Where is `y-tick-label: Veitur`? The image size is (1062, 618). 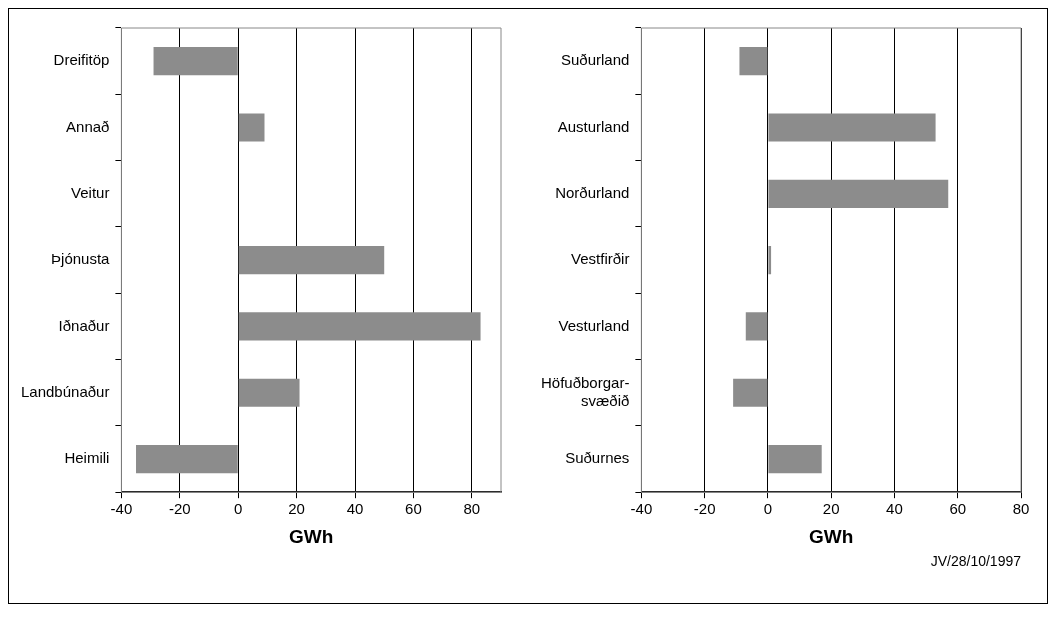 y-tick-label: Veitur is located at coordinates (90, 192).